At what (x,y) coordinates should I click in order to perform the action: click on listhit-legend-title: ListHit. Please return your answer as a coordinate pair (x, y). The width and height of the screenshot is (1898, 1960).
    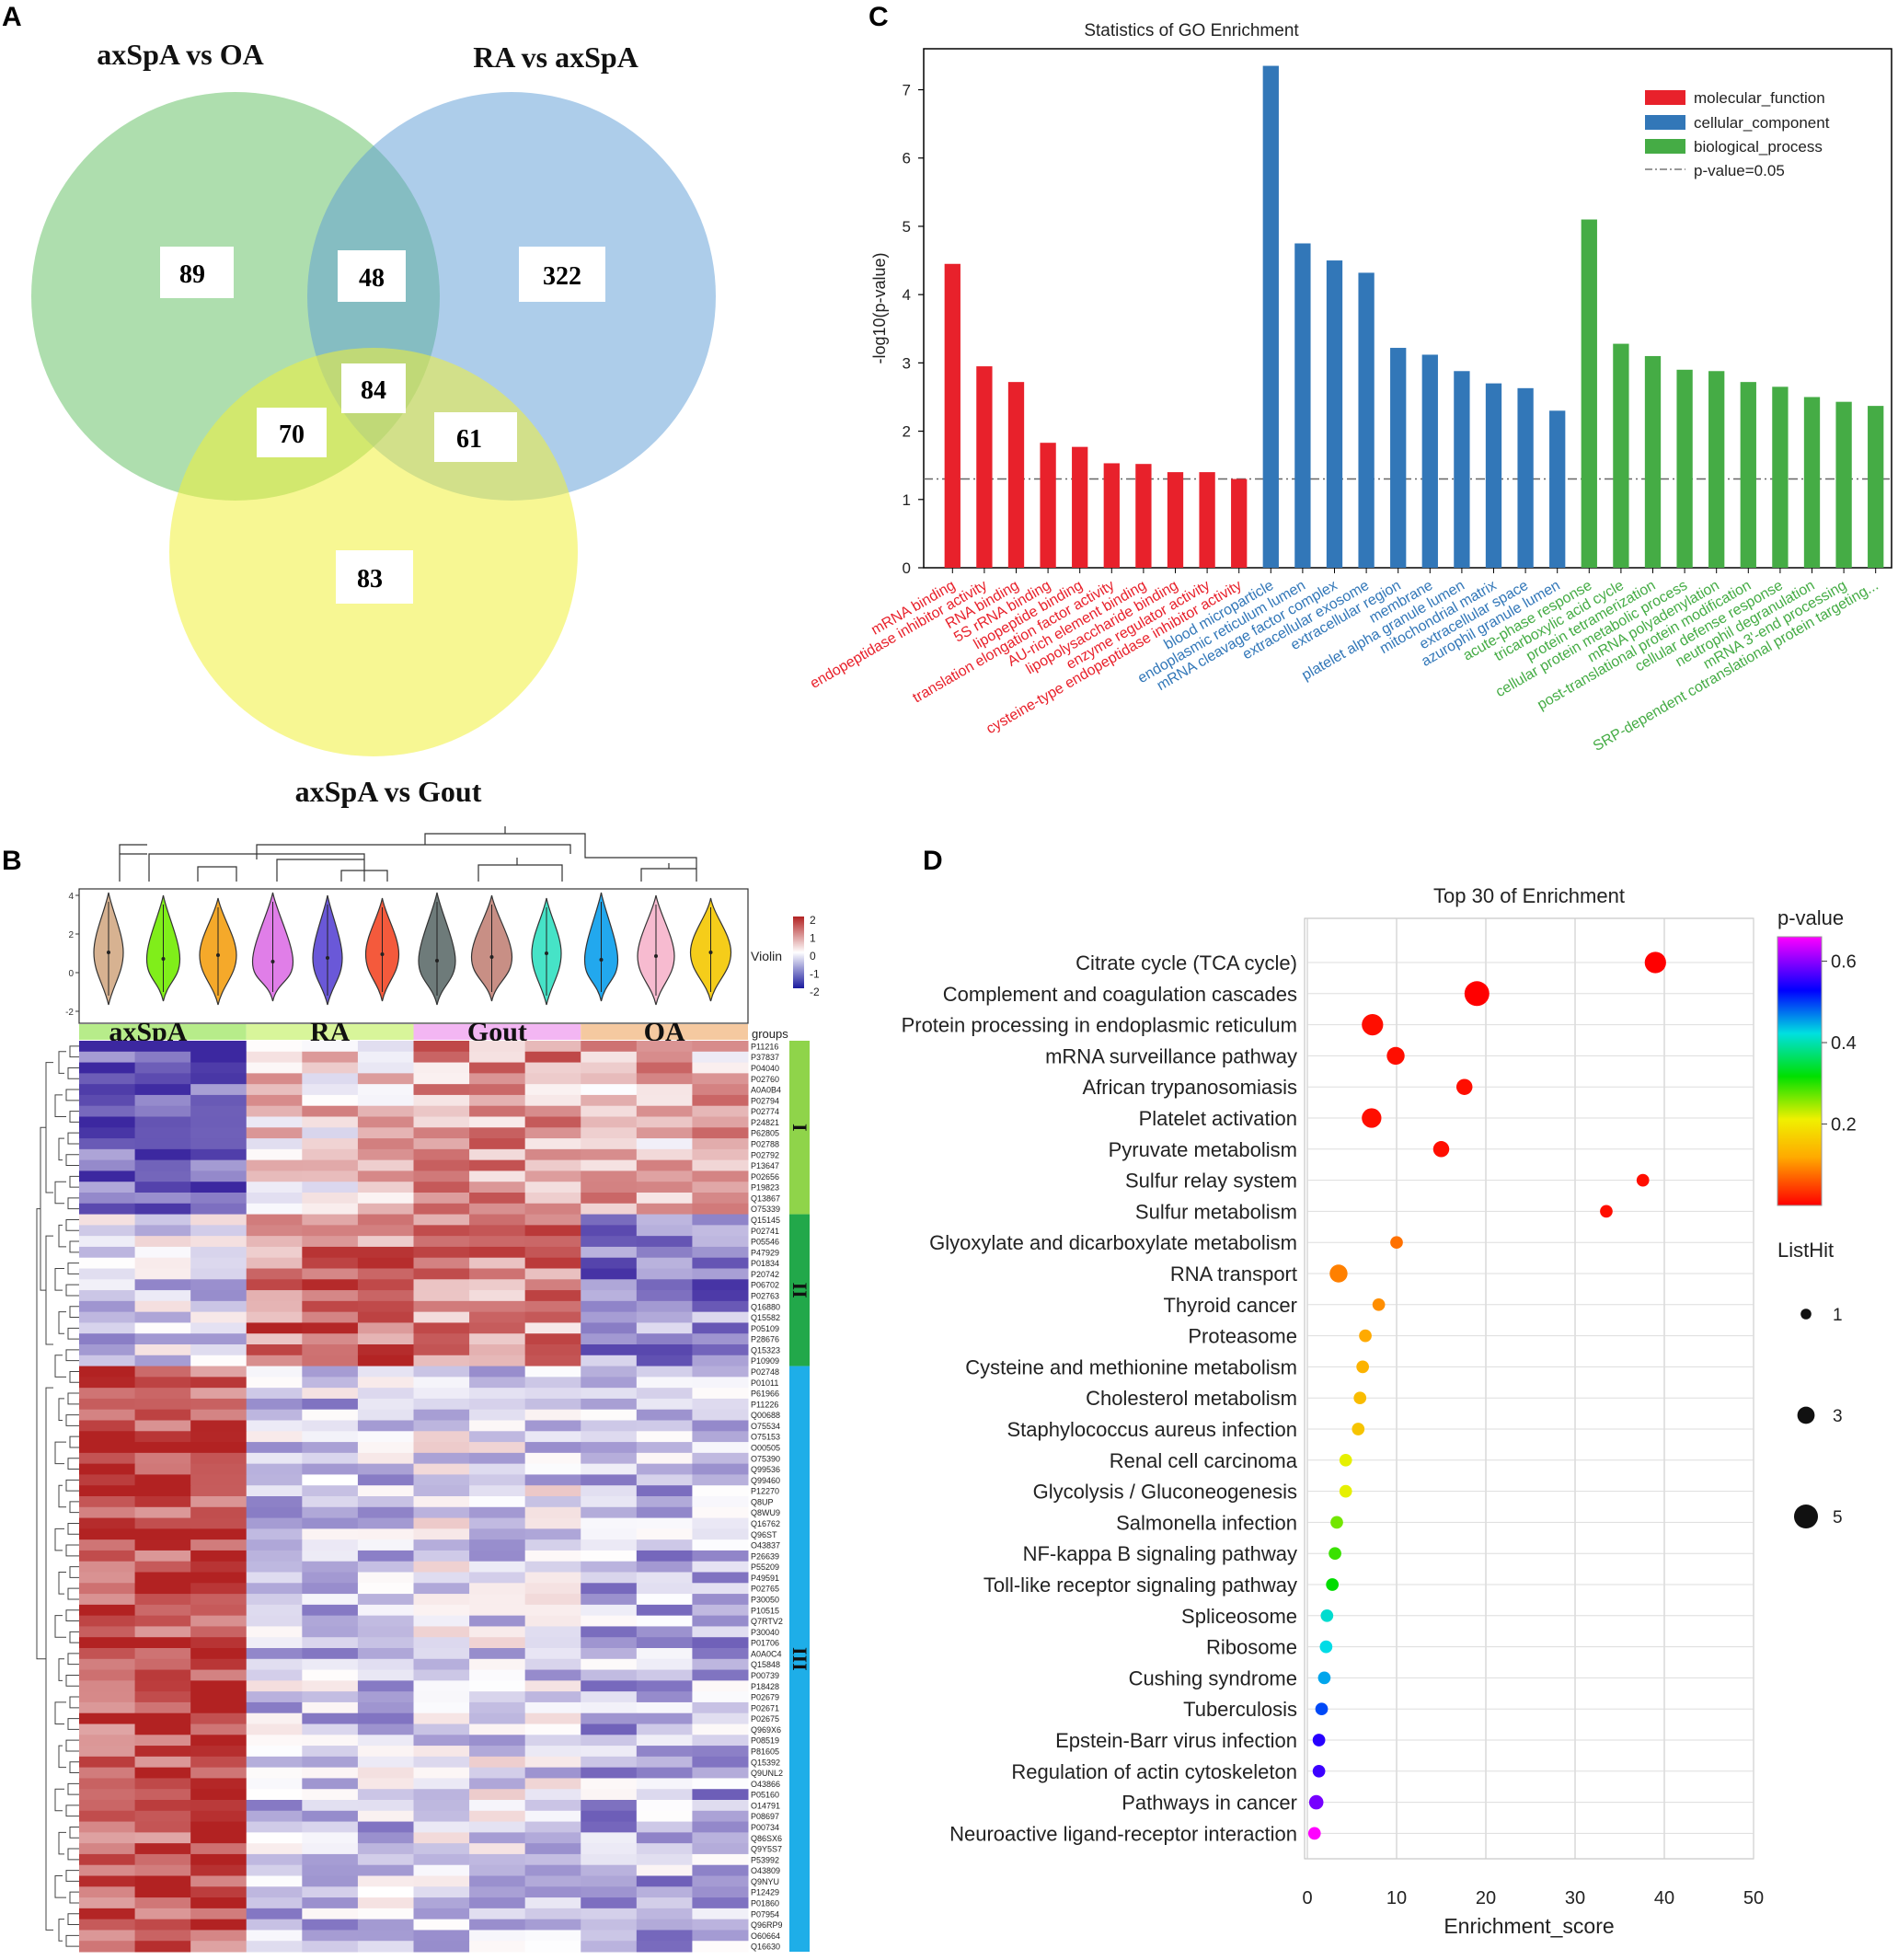
    Looking at the image, I should click on (1805, 1250).